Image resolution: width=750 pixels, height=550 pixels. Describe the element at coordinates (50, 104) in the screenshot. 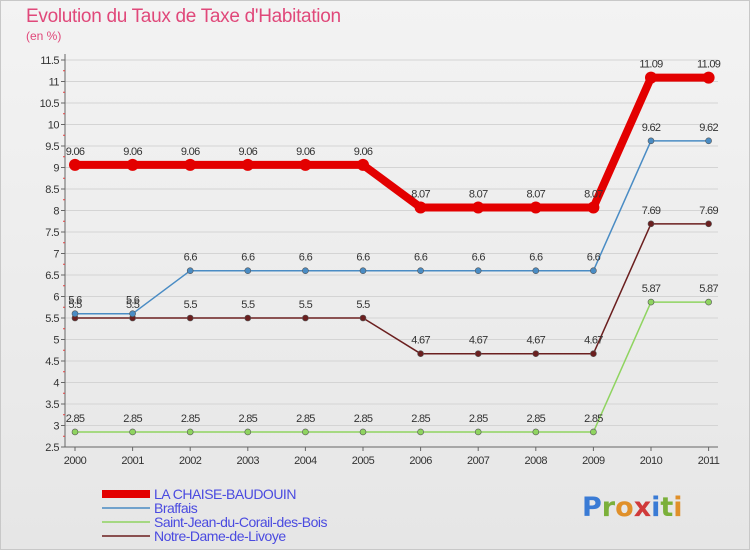

I see `y-tick-label: 10.5` at that location.